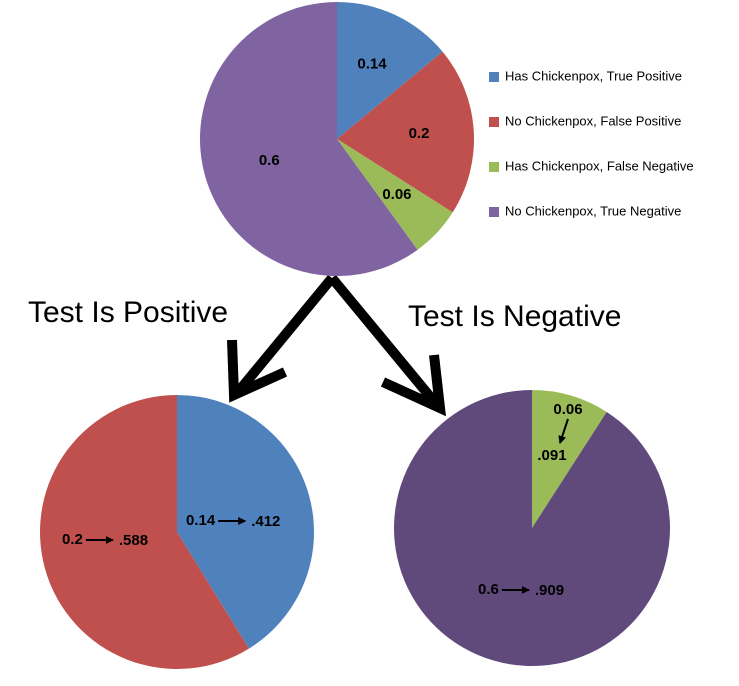  Describe the element at coordinates (384, 341) in the screenshot. I see `arrow-negative` at that location.